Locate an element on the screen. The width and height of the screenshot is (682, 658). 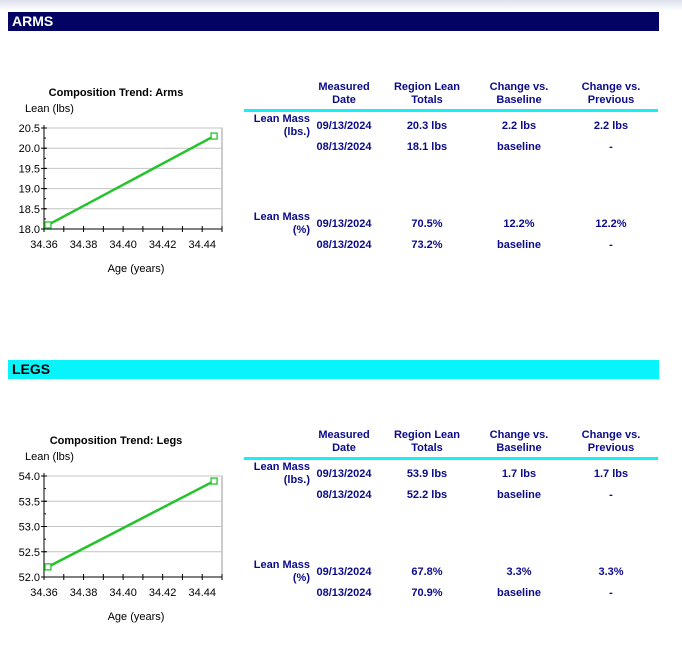
cell-total: 67.8% is located at coordinates (427, 572).